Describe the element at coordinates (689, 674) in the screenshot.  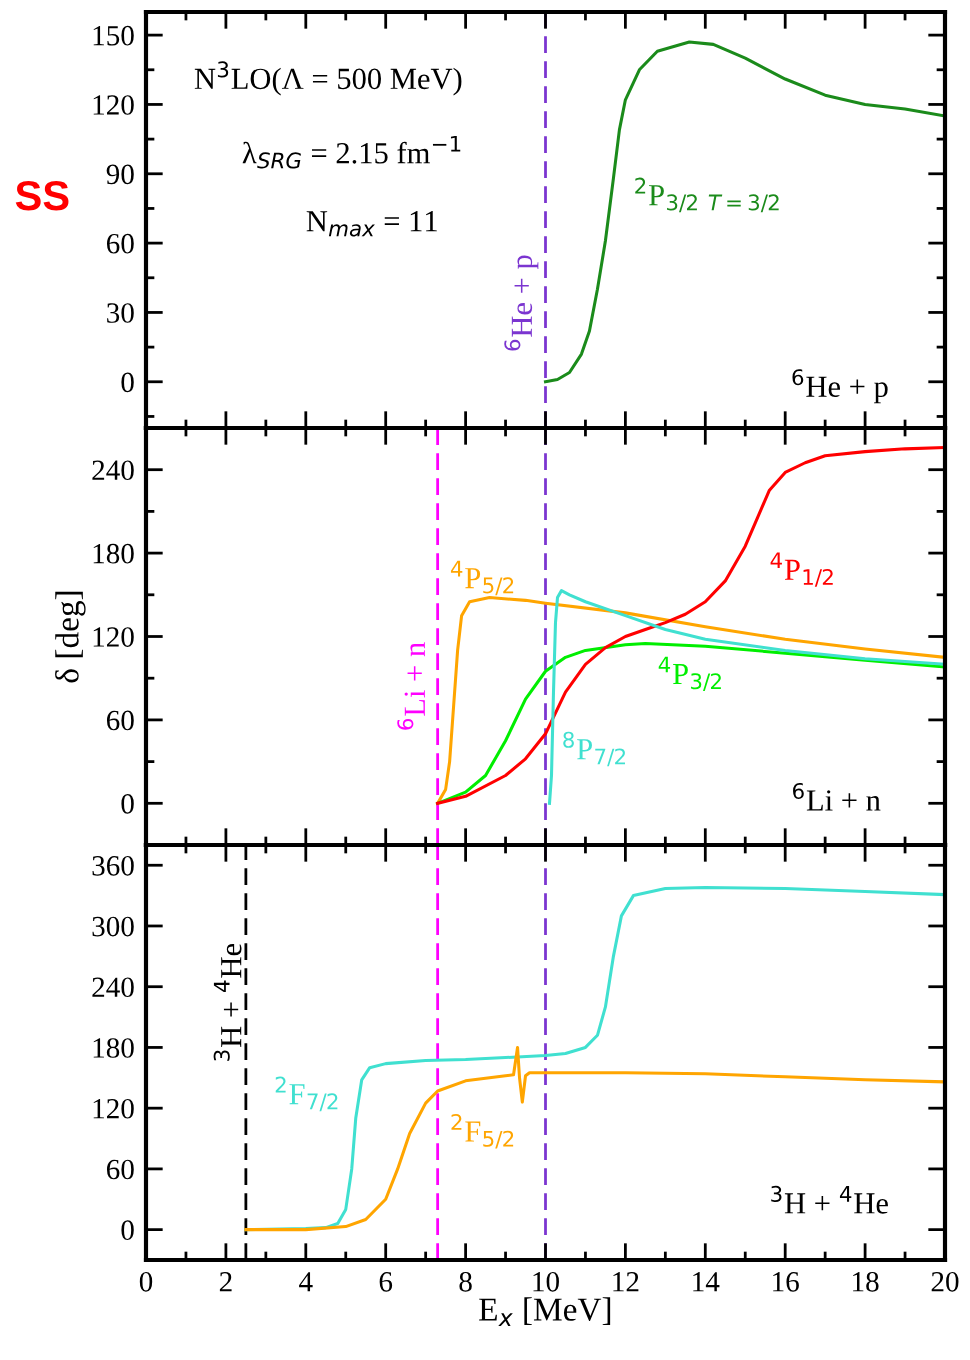
I see `series-label: $^{4}$P$_{3/2}$` at that location.